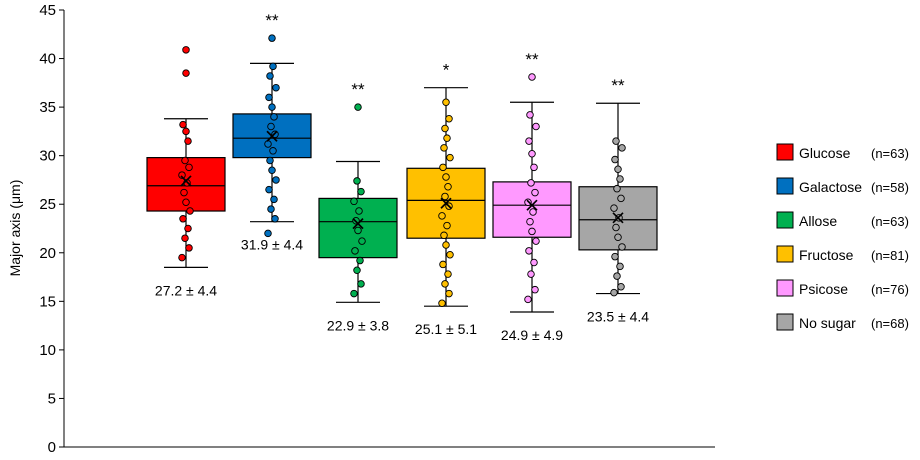  I want to click on y-tick-label-20: 20, so click(47, 253).